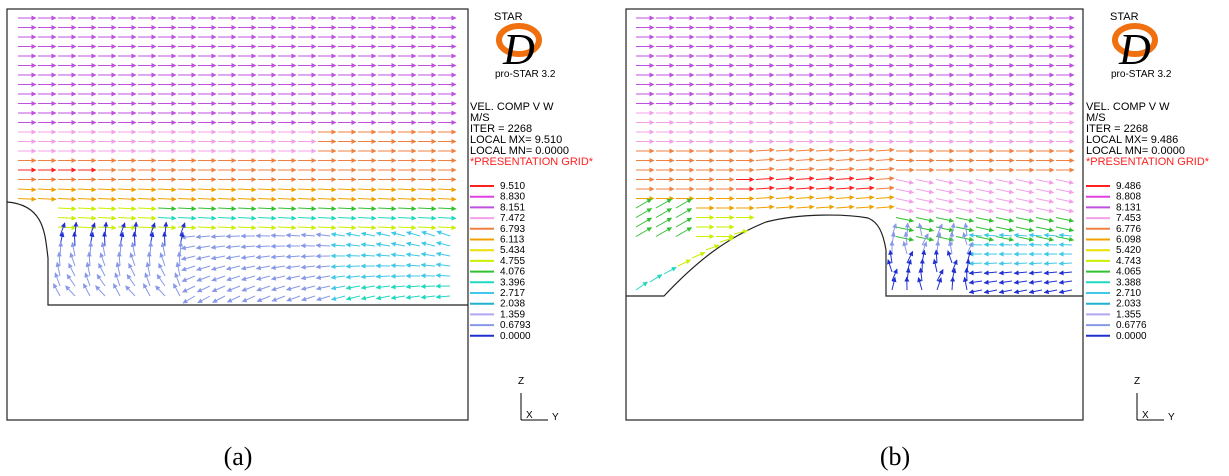  Describe the element at coordinates (512, 186) in the screenshot. I see `legend-value: 9.510` at that location.